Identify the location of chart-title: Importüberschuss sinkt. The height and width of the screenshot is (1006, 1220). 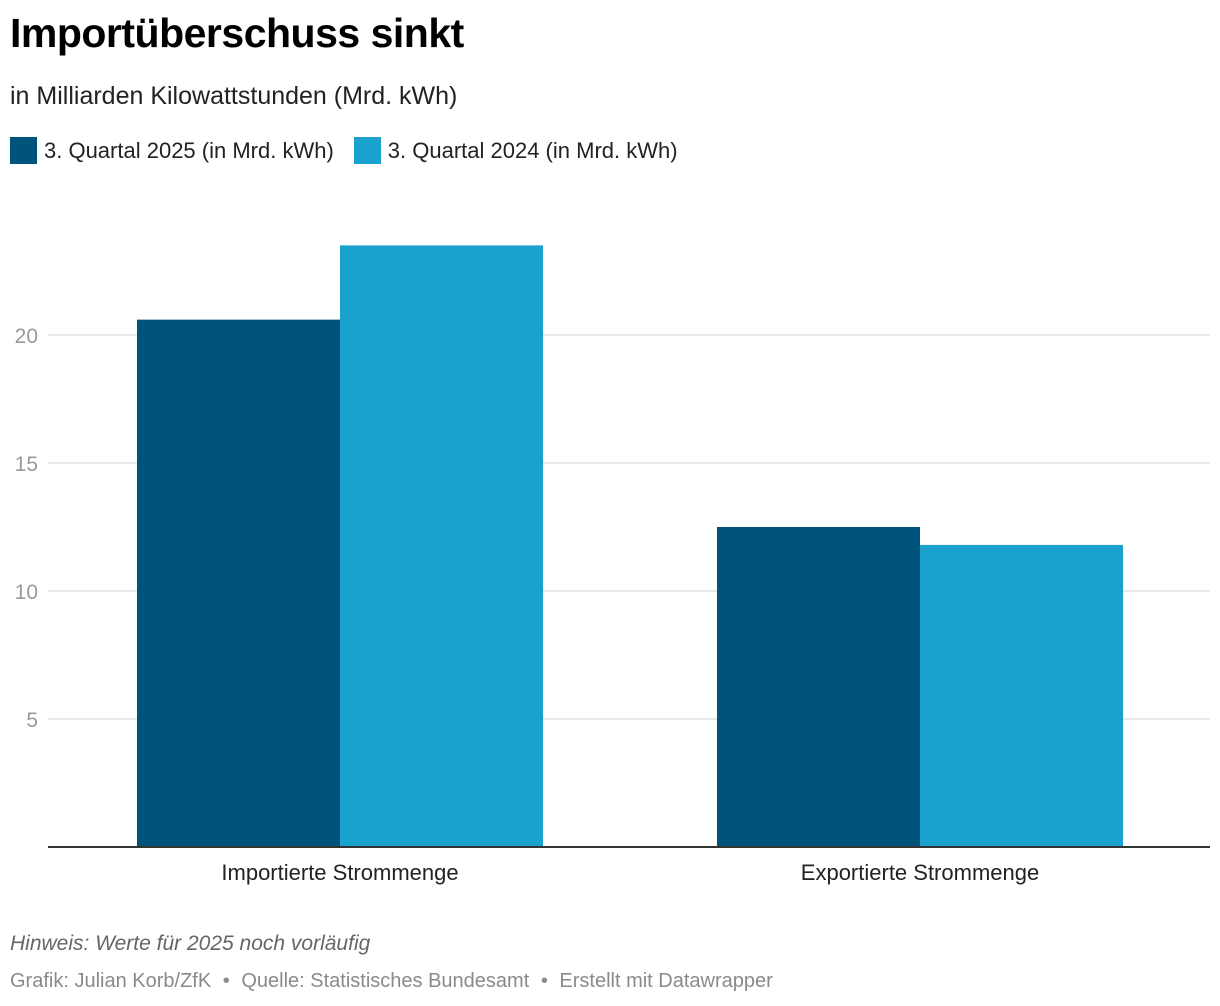
(237, 33).